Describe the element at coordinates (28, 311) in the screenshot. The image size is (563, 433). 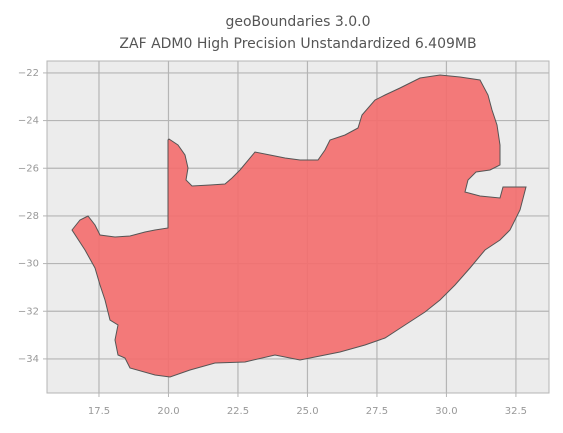
I see `y-tick-label: −32` at that location.